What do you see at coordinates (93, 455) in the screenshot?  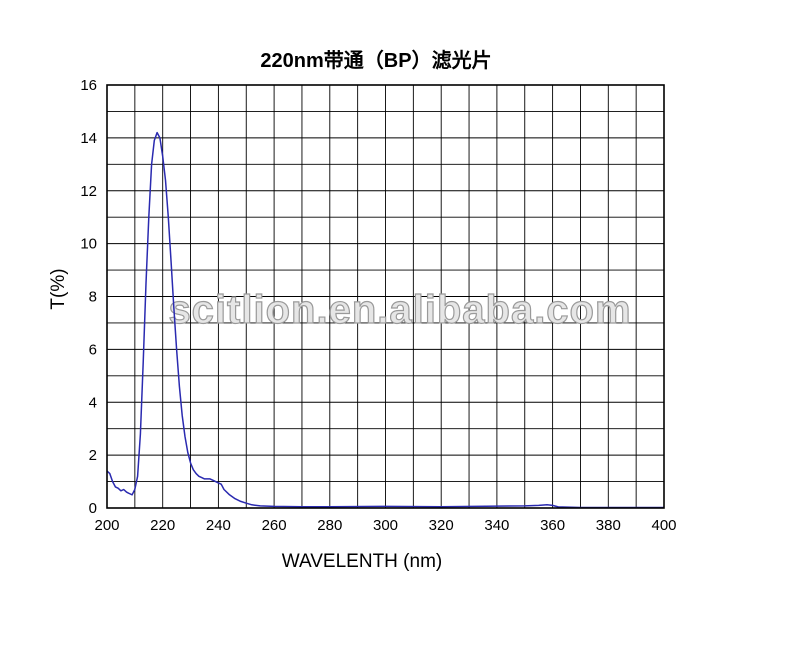 I see `y-tick-label: 2` at bounding box center [93, 455].